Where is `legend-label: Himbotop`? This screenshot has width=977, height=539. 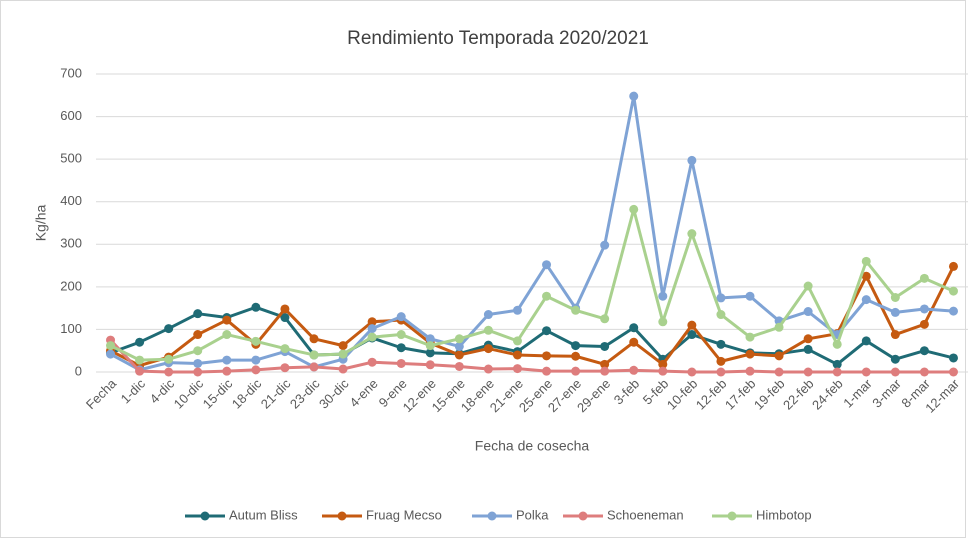 legend-label: Himbotop is located at coordinates (784, 514).